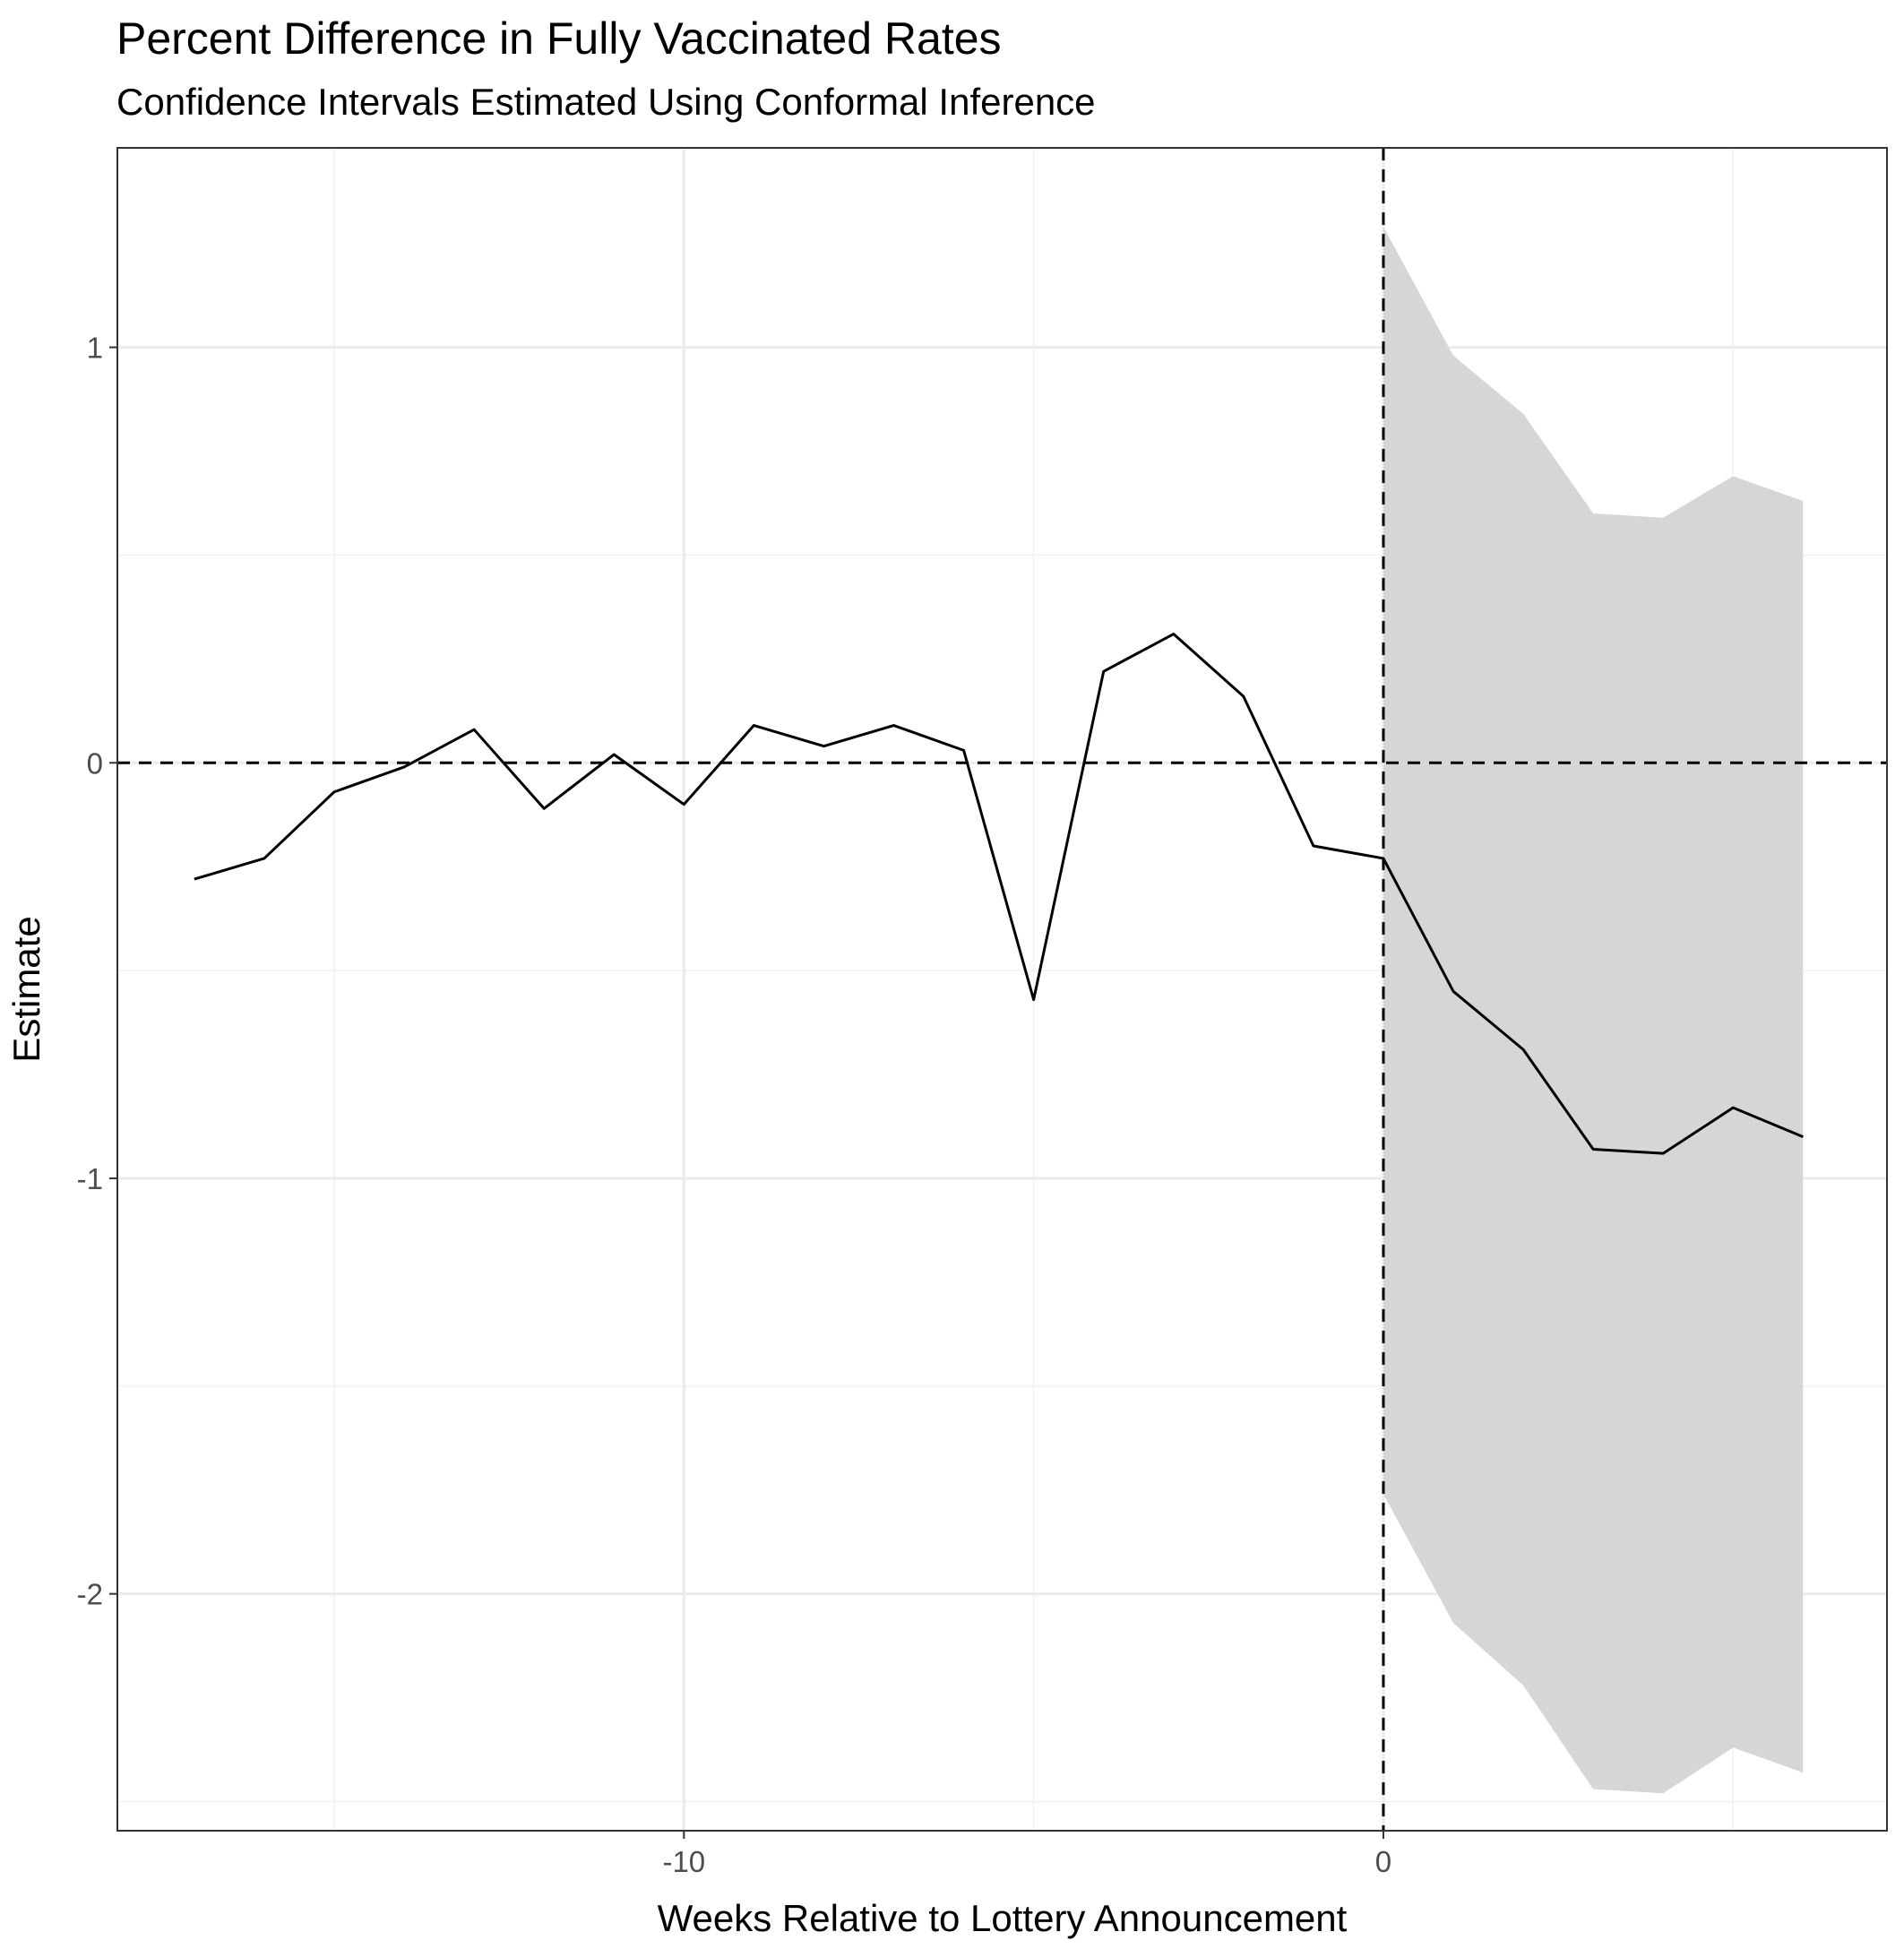 The height and width of the screenshot is (1949, 1904). I want to click on y-tick-label: -1, so click(90, 1178).